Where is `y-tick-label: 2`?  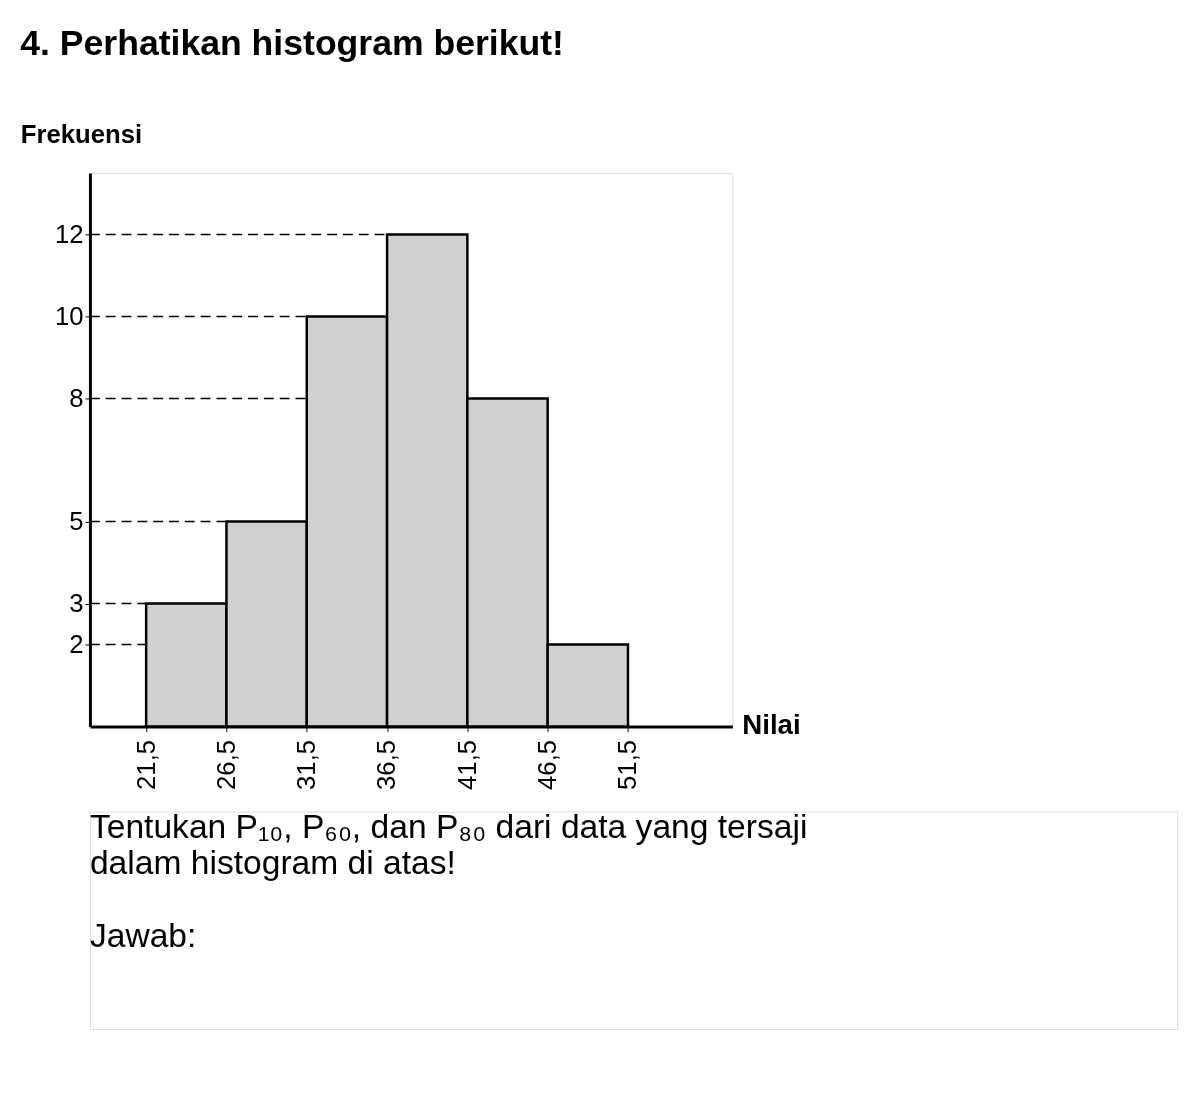 y-tick-label: 2 is located at coordinates (76, 643).